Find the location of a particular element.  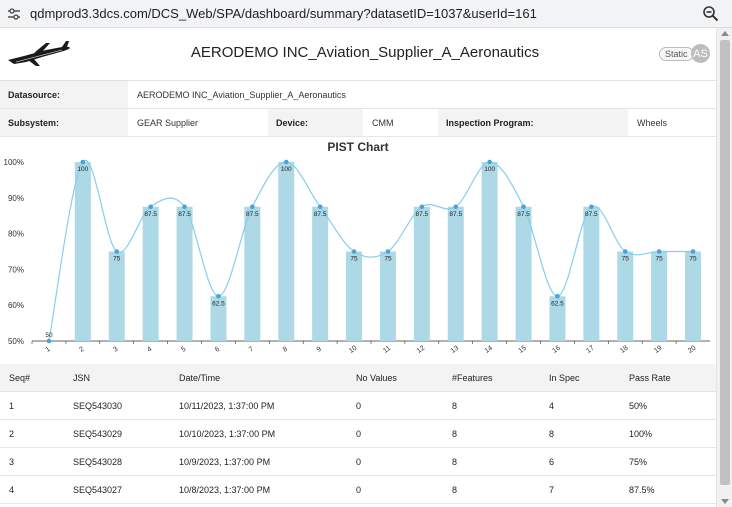

table-cell: 10/9/2023, 1:37:00 PM is located at coordinates (225, 462).